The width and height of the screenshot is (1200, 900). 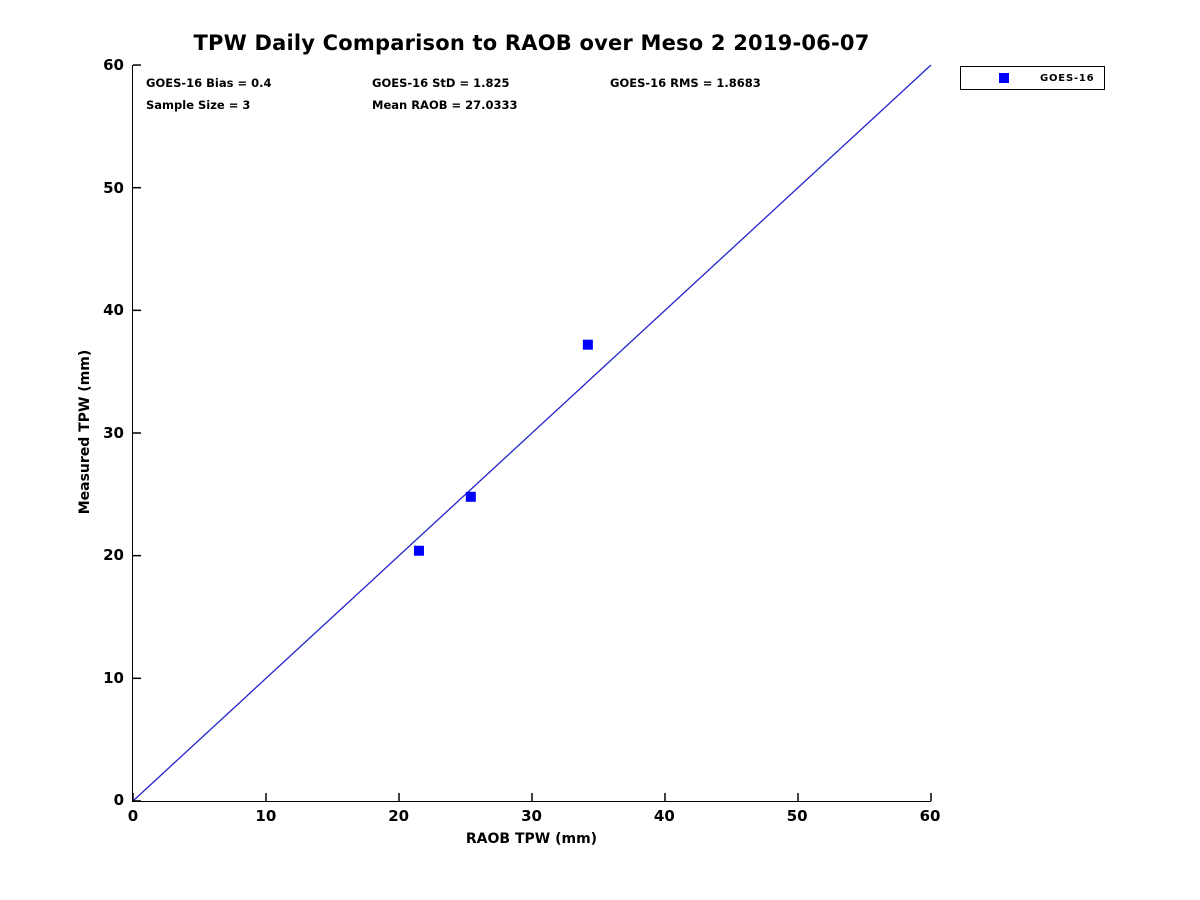 What do you see at coordinates (209, 83) in the screenshot?
I see `stat-annotation: GOES-16 Bias = 0.4` at bounding box center [209, 83].